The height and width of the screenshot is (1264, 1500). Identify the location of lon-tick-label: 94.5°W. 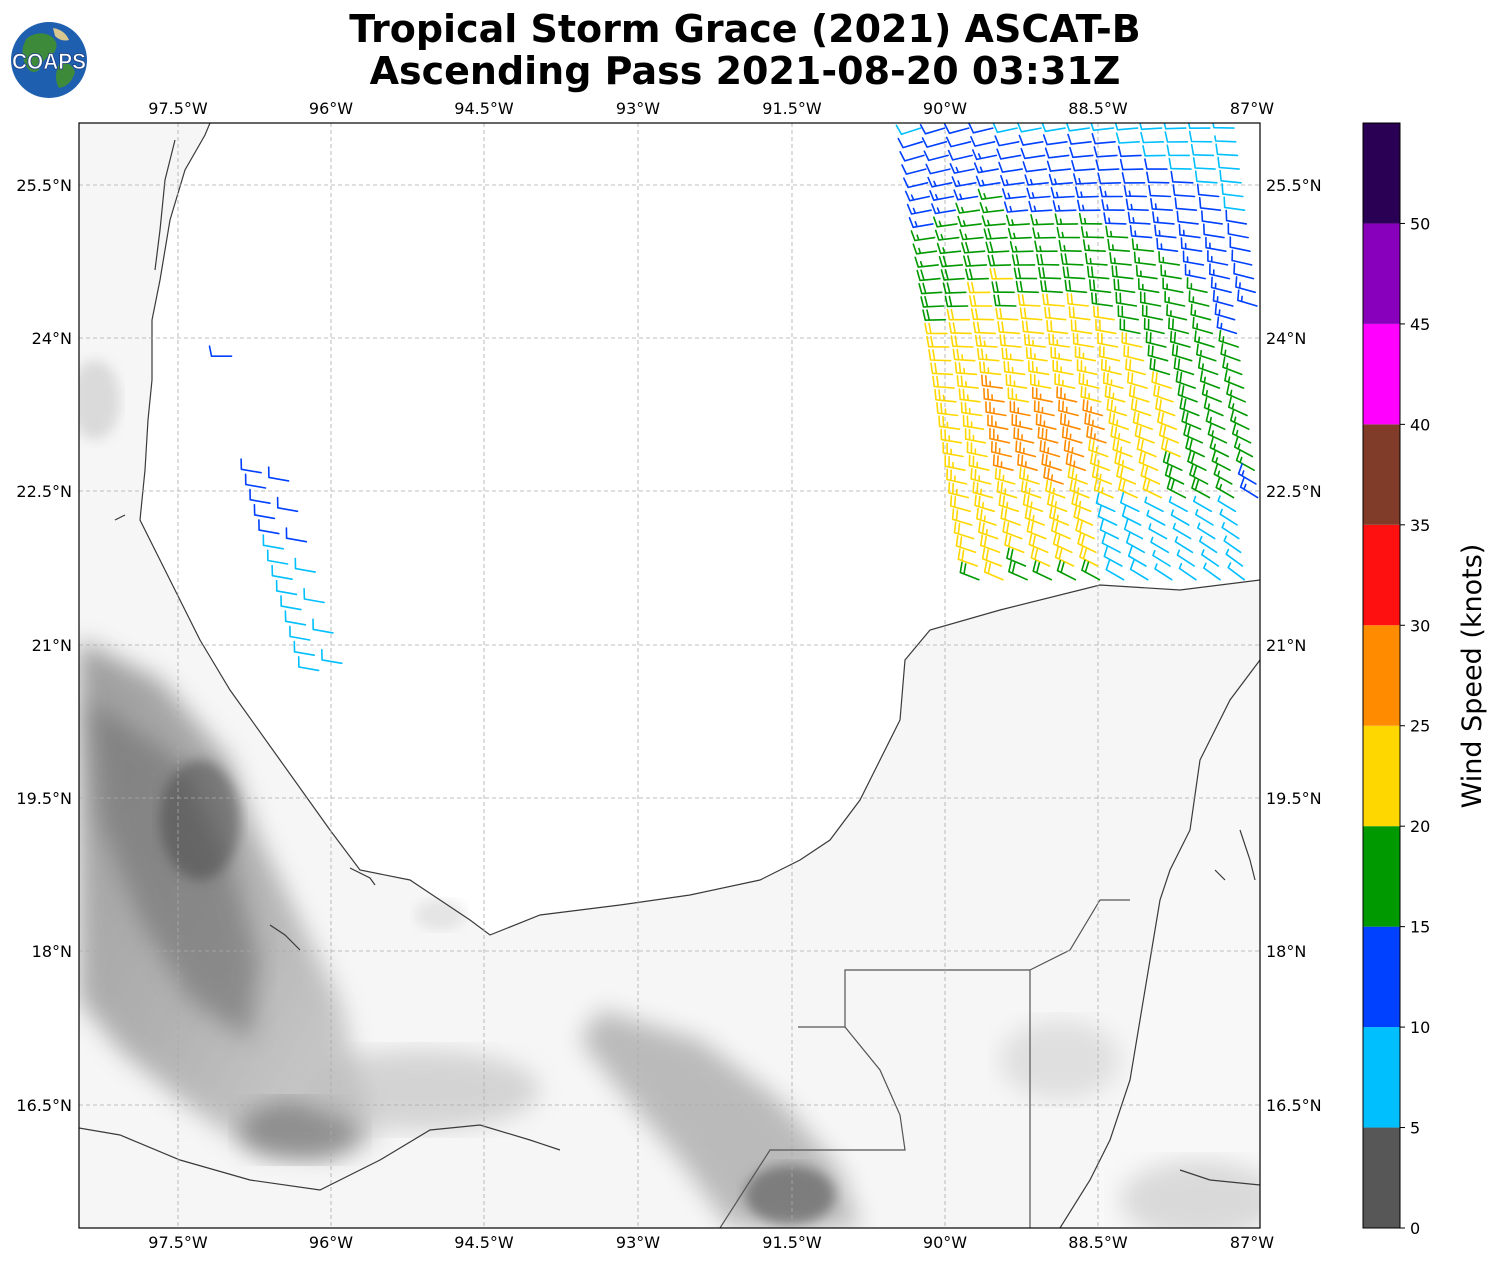
(484, 108).